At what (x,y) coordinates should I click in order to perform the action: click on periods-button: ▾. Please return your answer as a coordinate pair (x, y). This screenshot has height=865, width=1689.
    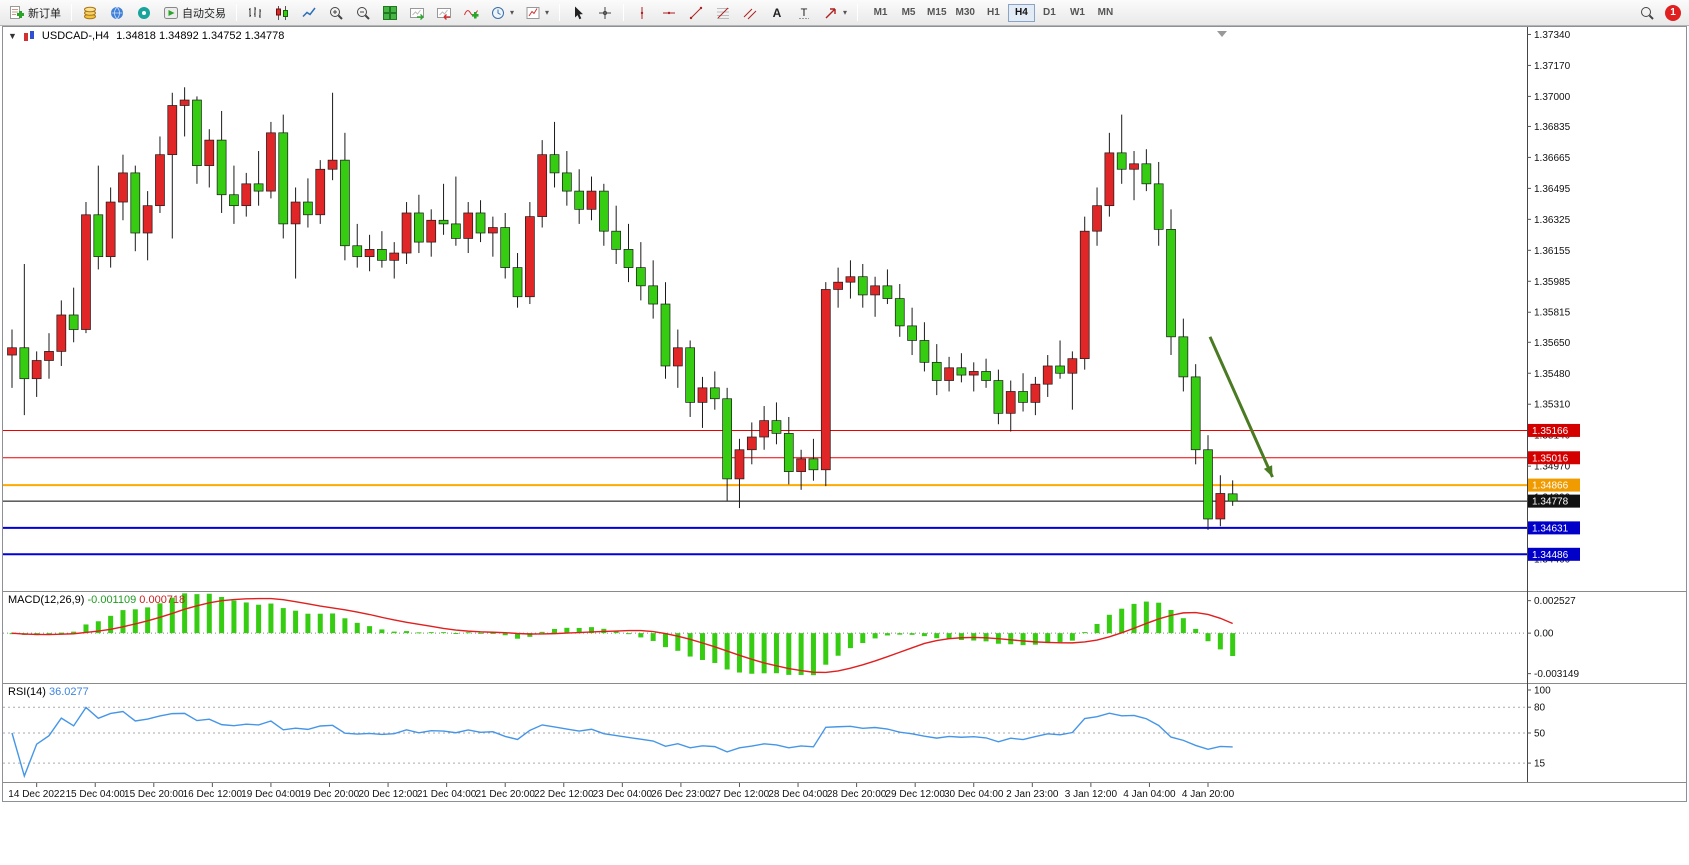
    Looking at the image, I should click on (502, 13).